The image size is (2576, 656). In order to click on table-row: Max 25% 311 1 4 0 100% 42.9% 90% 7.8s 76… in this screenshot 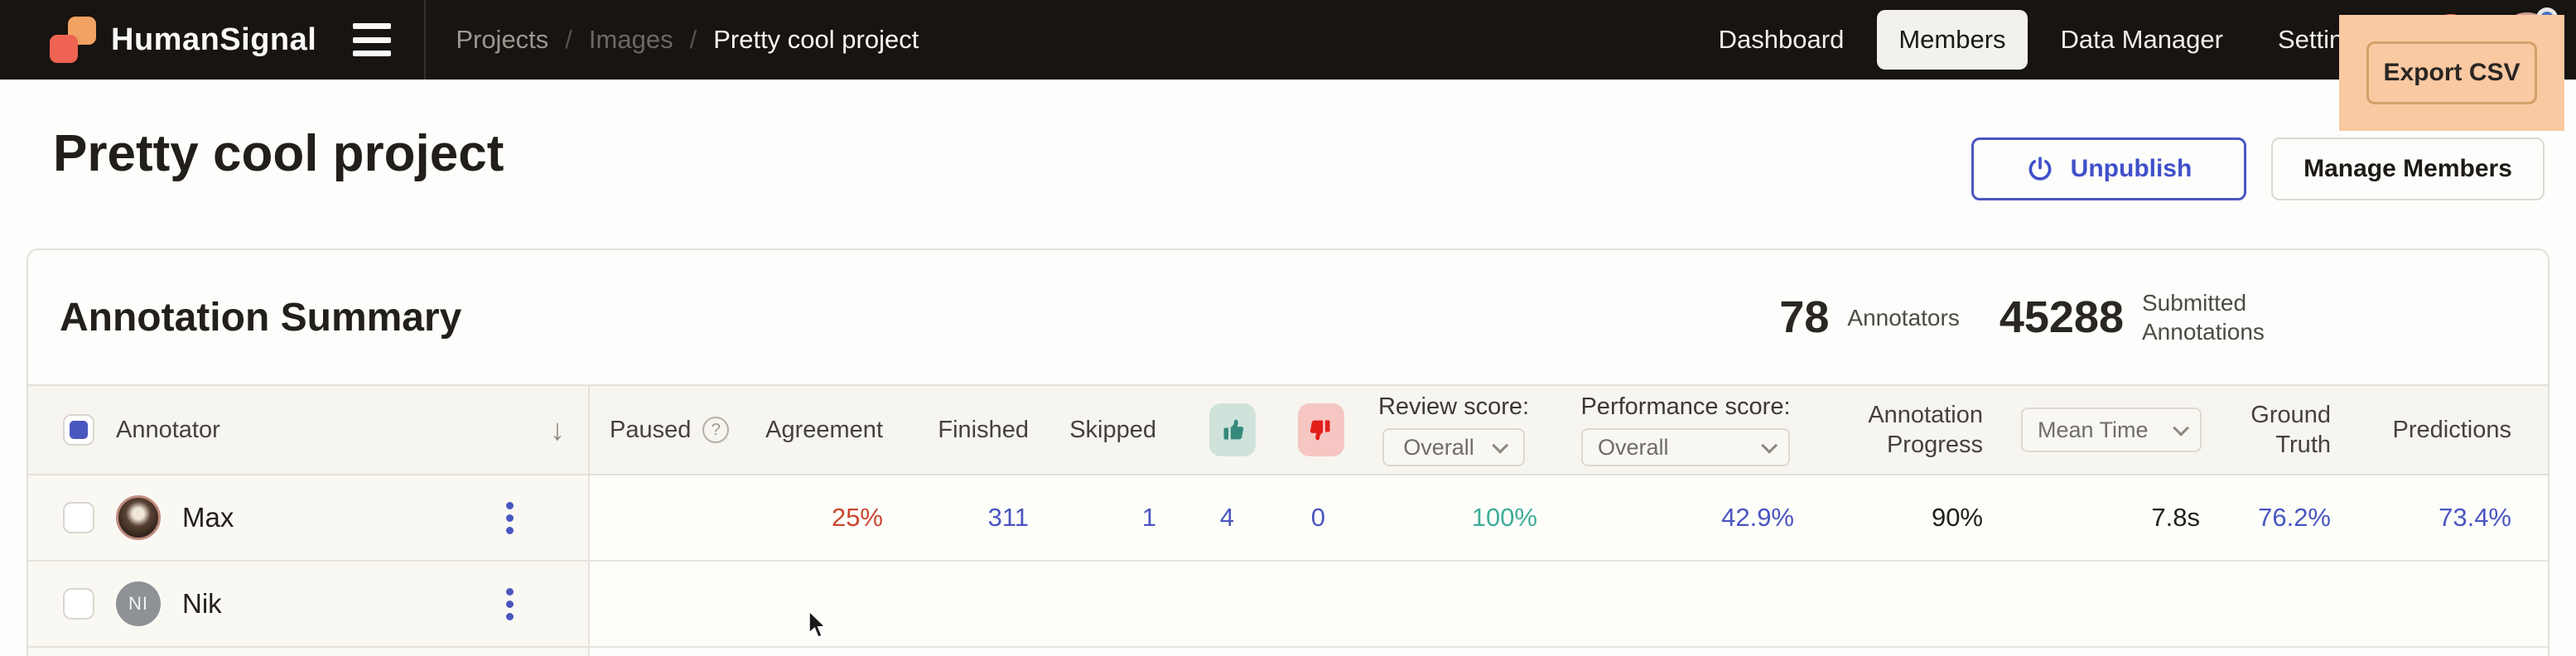, I will do `click(1288, 518)`.